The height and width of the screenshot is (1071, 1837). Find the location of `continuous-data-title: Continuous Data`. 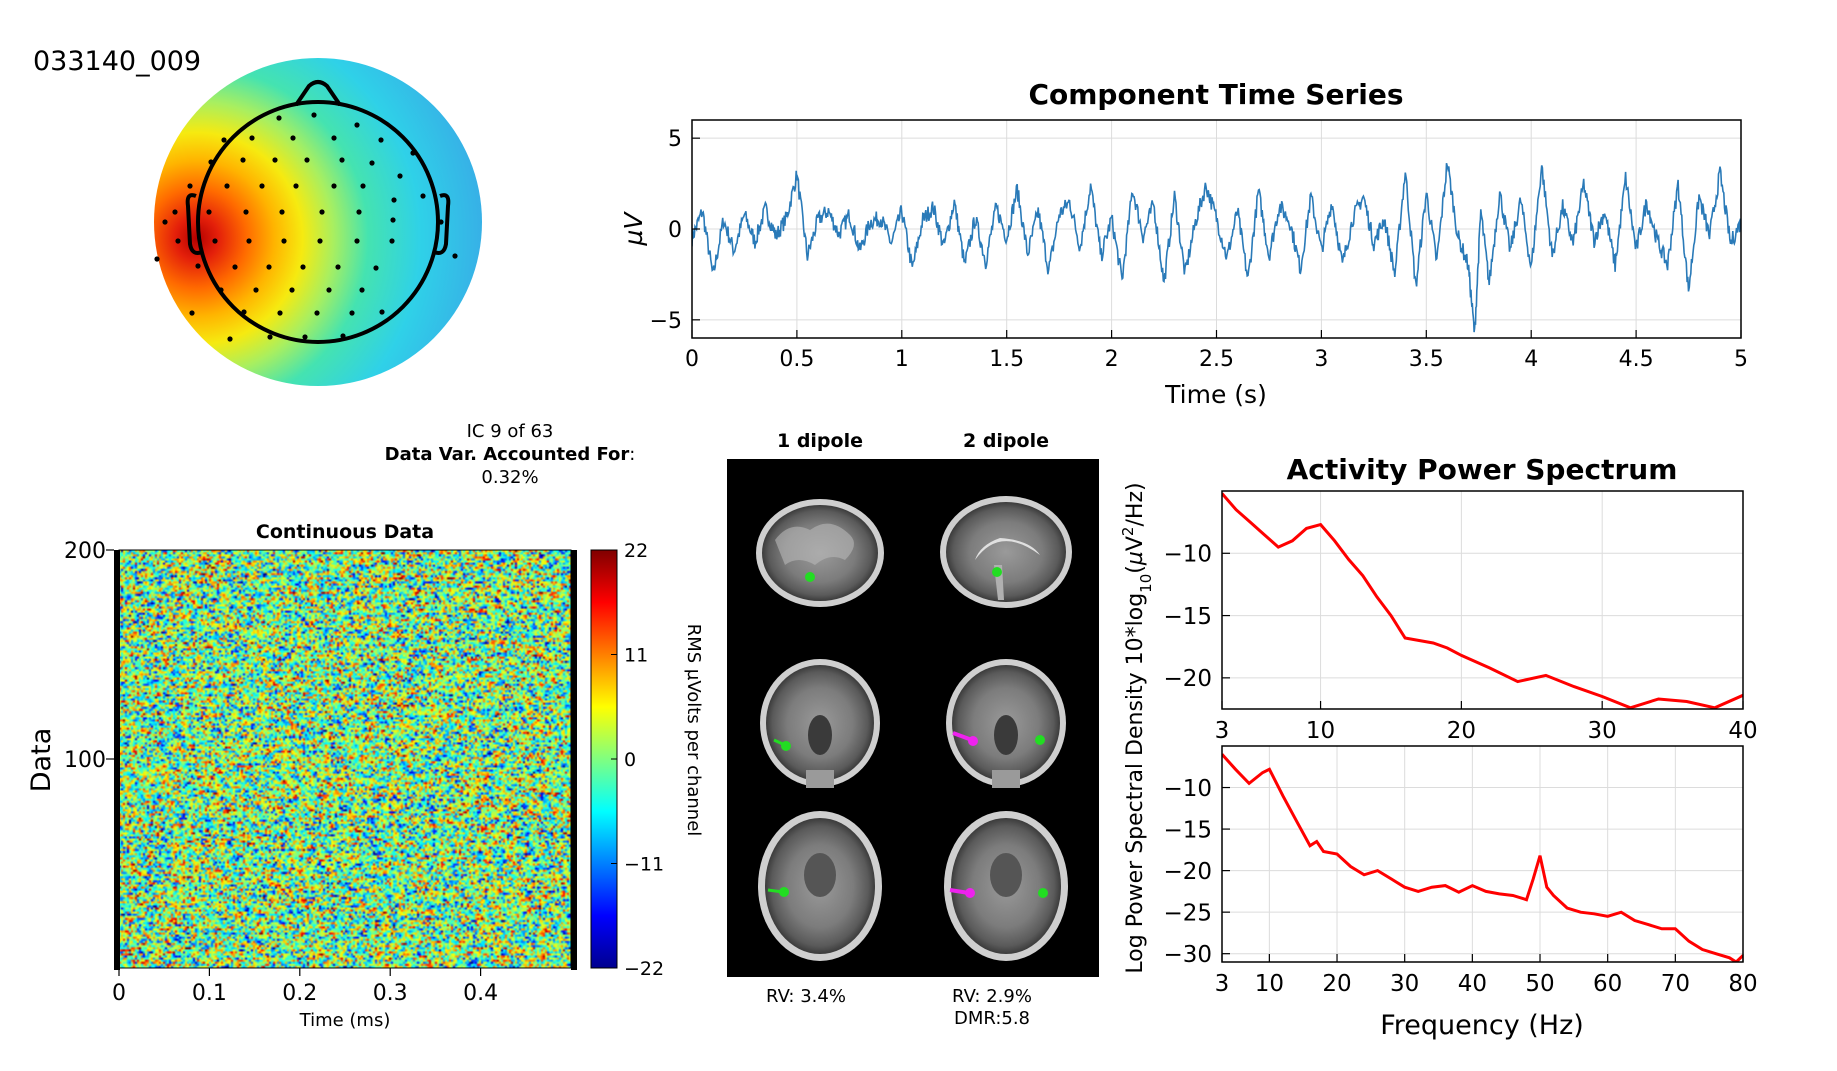

continuous-data-title: Continuous Data is located at coordinates (345, 532).